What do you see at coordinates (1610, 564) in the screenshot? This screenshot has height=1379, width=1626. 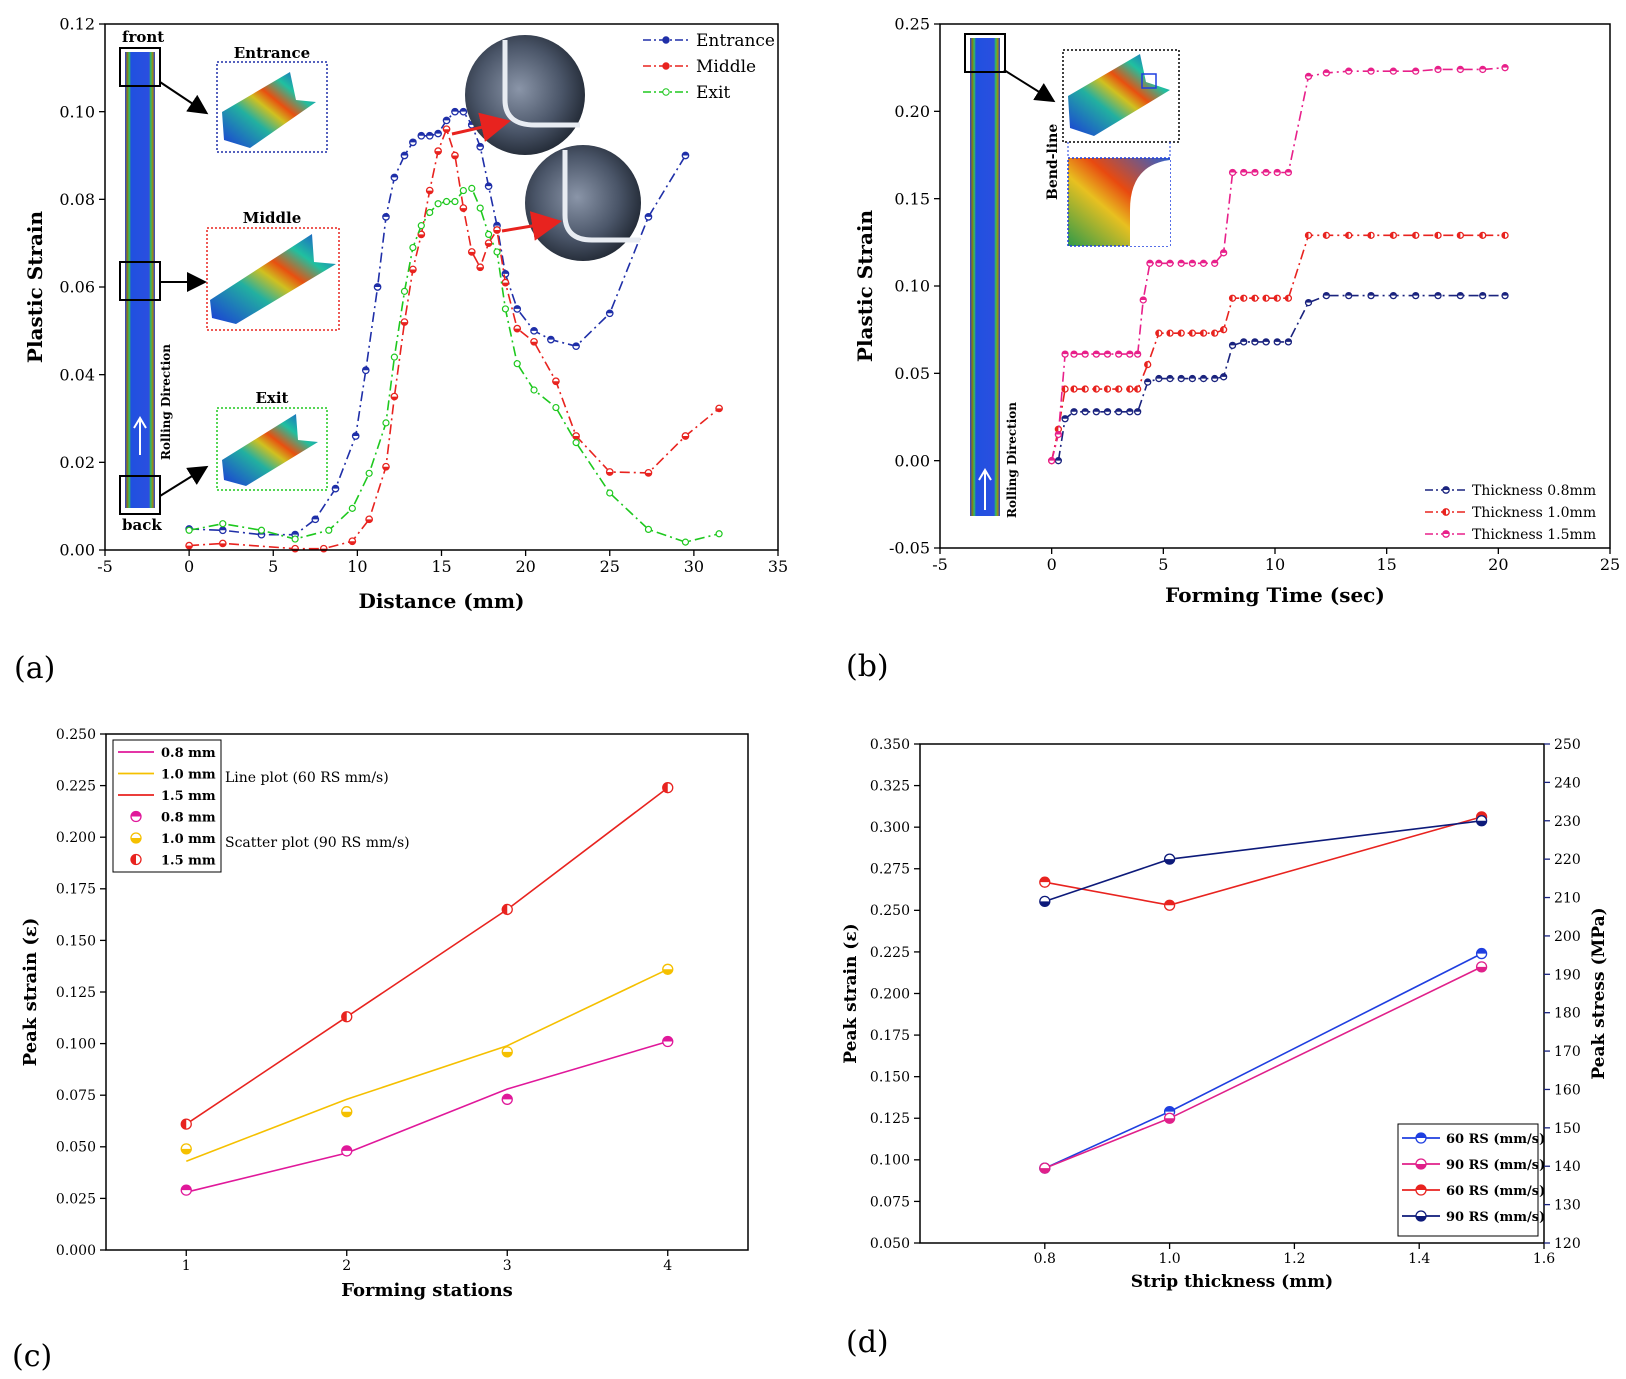 I see `x-tick-label: 25` at bounding box center [1610, 564].